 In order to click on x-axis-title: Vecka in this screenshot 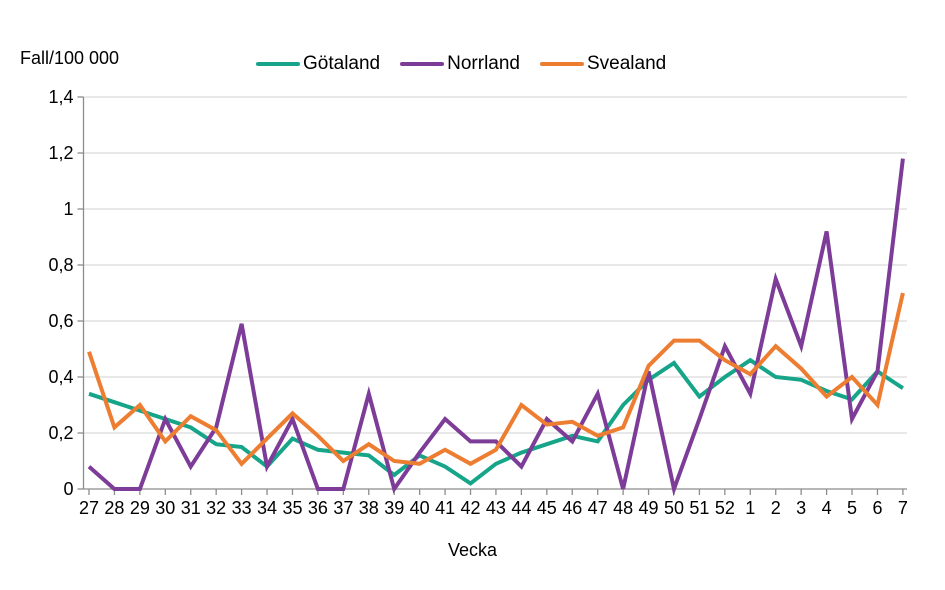, I will do `click(472, 550)`.